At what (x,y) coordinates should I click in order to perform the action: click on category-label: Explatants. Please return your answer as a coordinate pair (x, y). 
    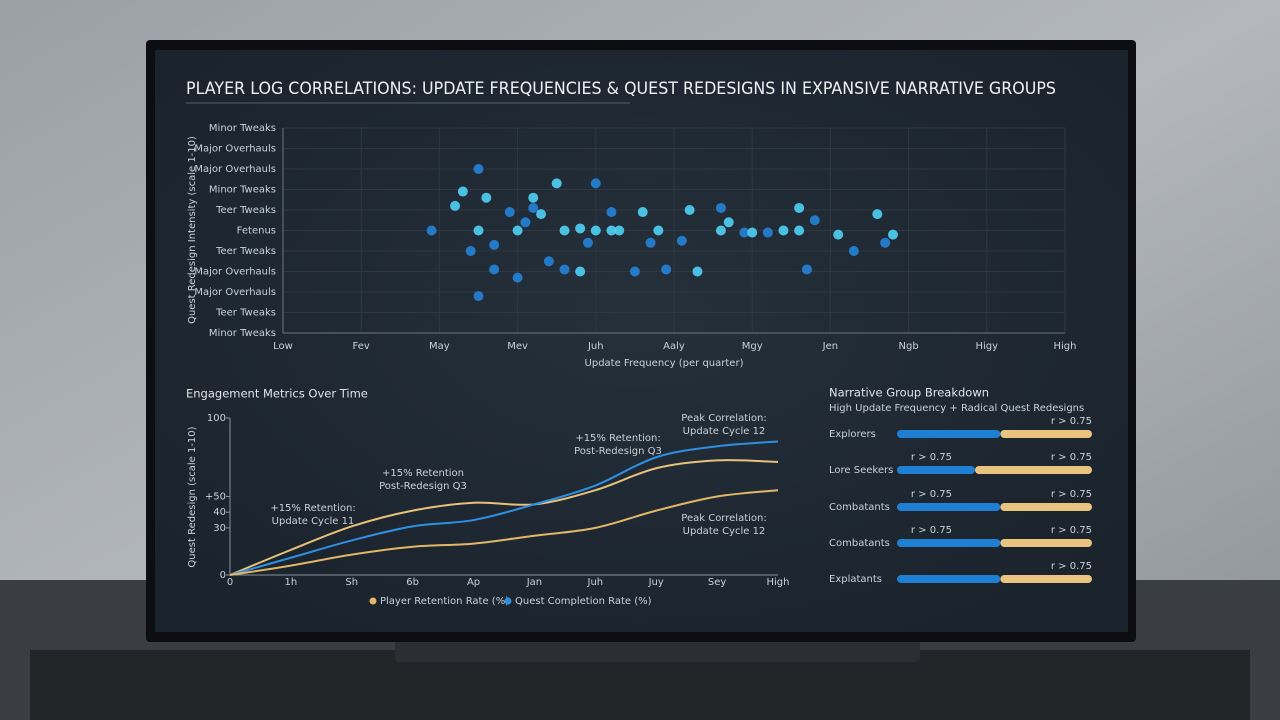
    Looking at the image, I should click on (855, 579).